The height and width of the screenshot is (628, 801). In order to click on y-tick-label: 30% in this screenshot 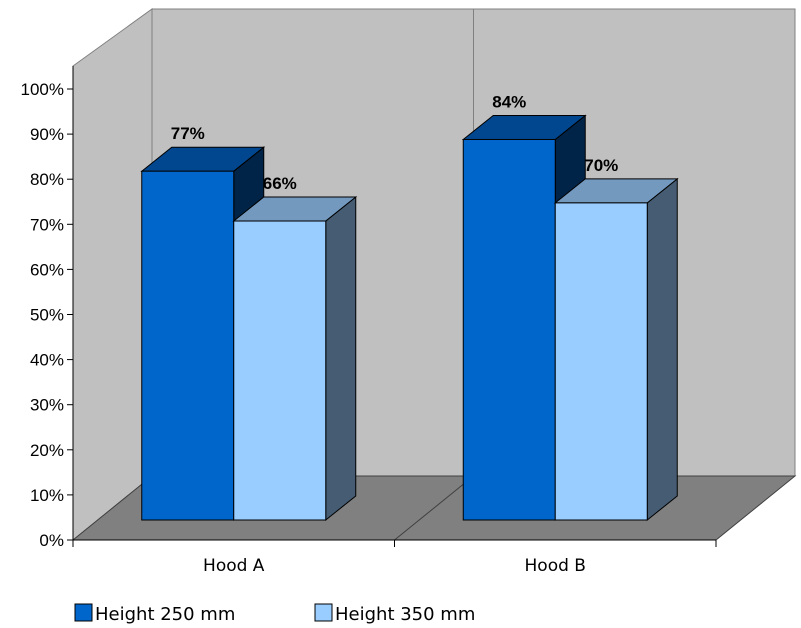, I will do `click(47, 405)`.